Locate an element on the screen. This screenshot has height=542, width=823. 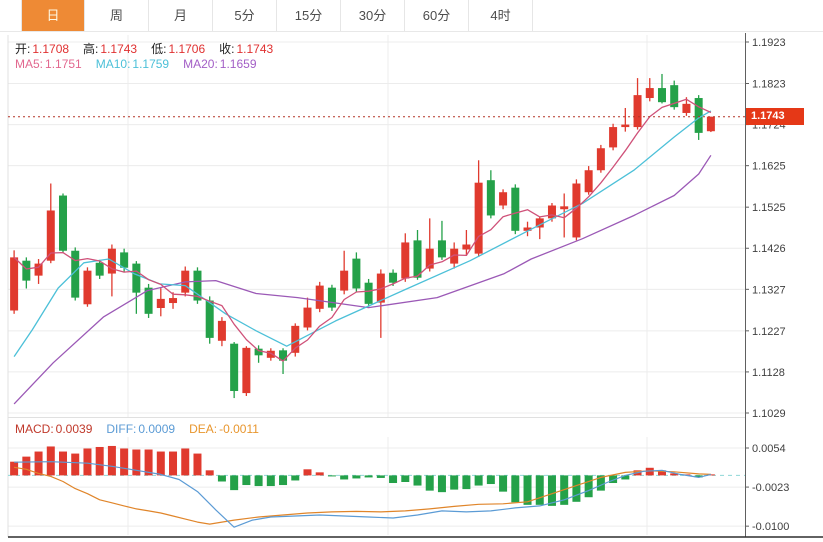
tab-day: 日 is located at coordinates (53, 15).